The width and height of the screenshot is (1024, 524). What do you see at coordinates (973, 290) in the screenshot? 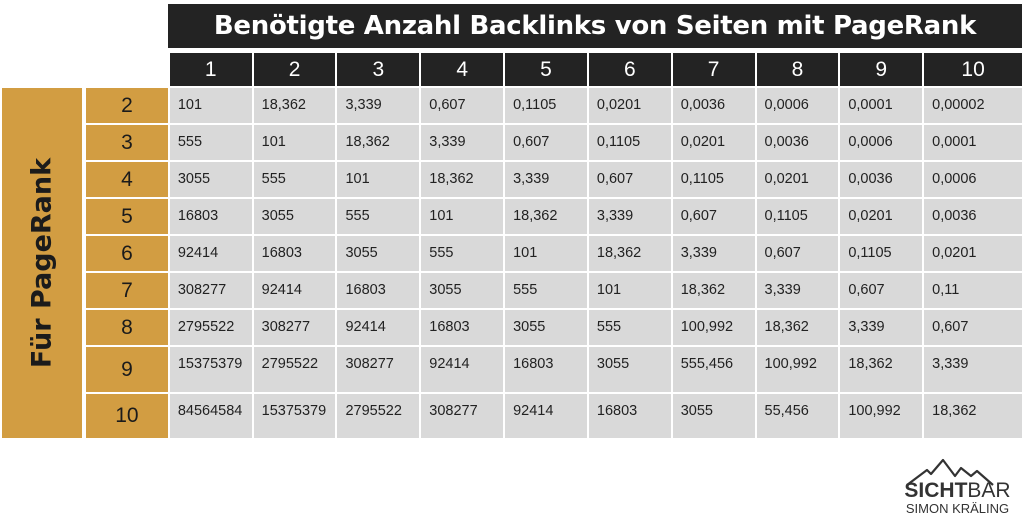
I see `table-cell: 0,11` at bounding box center [973, 290].